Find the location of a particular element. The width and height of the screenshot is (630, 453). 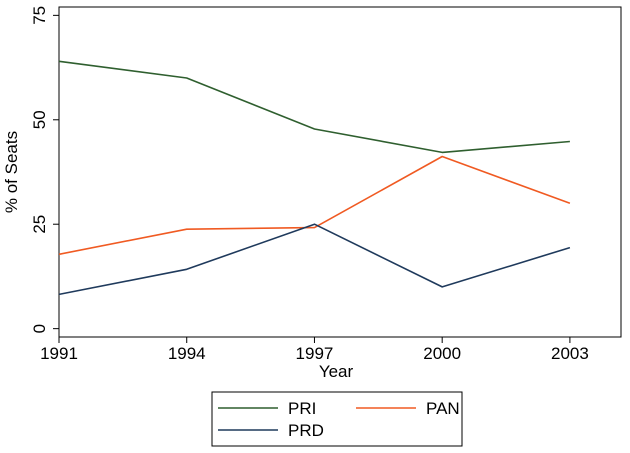

x-tick-label: 1997 is located at coordinates (315, 353).